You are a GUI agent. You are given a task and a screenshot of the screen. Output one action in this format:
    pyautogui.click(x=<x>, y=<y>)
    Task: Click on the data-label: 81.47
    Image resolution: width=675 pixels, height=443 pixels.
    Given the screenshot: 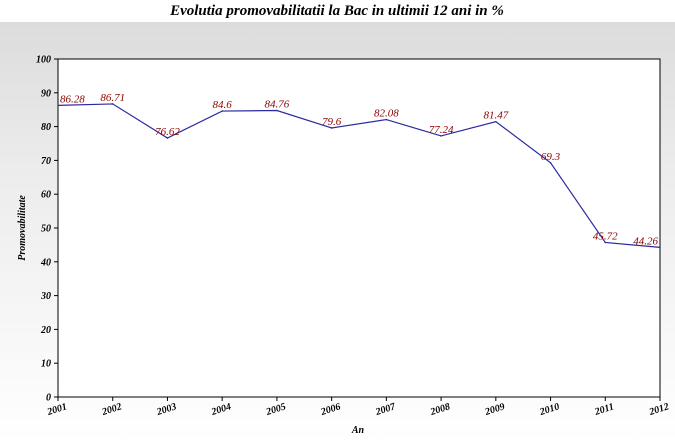 What is the action you would take?
    pyautogui.click(x=495, y=116)
    